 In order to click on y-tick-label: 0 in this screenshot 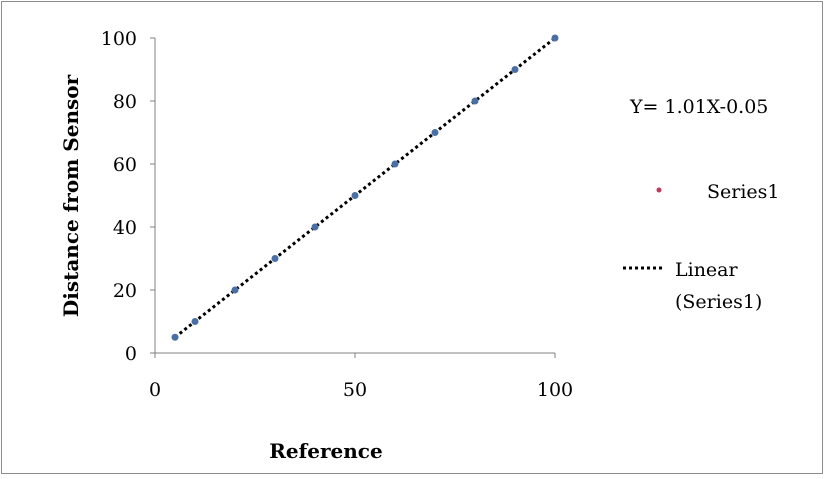, I will do `click(131, 354)`.